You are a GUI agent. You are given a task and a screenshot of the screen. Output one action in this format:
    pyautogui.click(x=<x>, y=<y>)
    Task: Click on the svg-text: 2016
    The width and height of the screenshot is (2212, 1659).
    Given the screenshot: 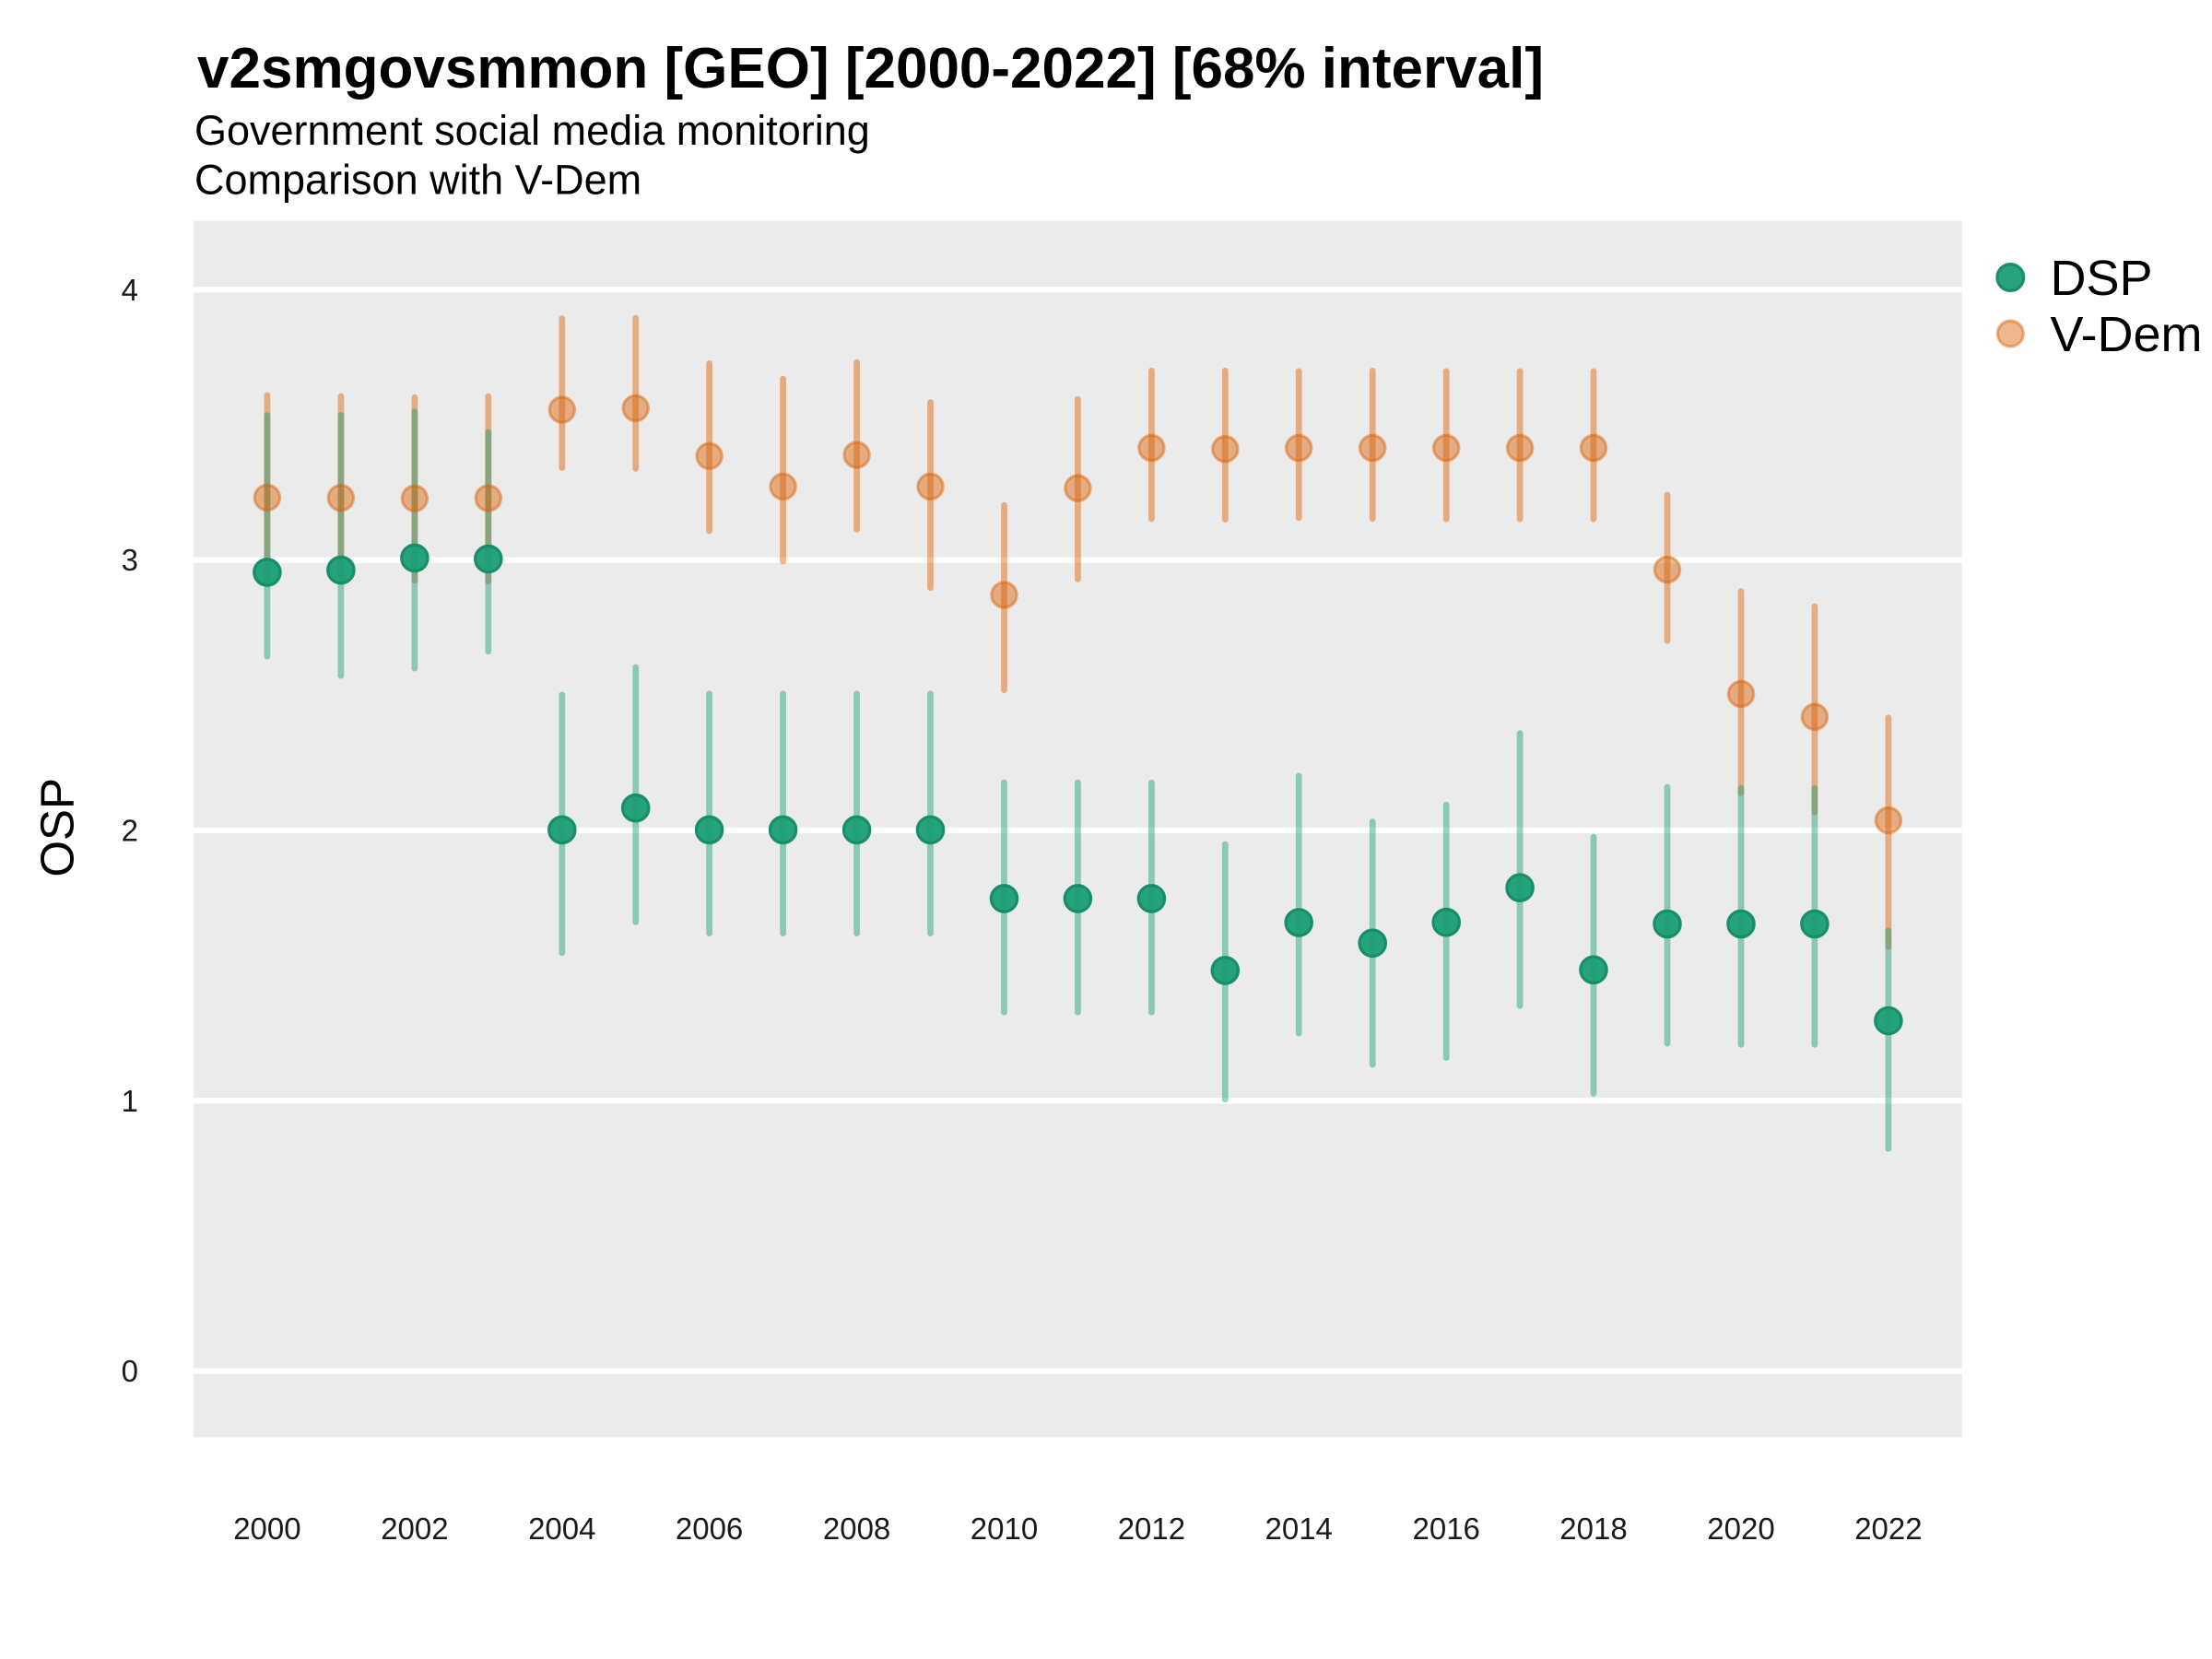 What is the action you would take?
    pyautogui.click(x=1445, y=1529)
    